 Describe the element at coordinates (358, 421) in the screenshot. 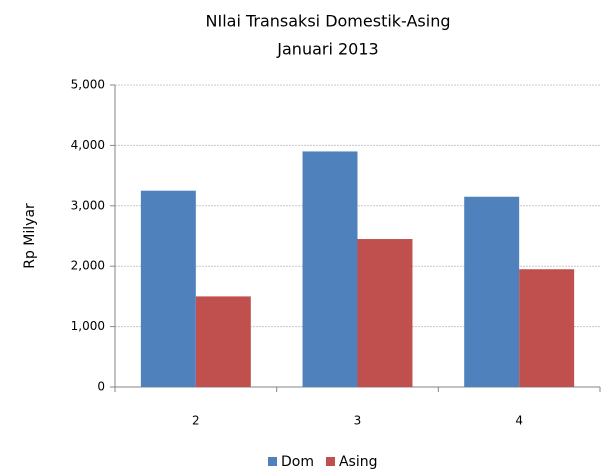

I see `x-tick-label: 3` at that location.